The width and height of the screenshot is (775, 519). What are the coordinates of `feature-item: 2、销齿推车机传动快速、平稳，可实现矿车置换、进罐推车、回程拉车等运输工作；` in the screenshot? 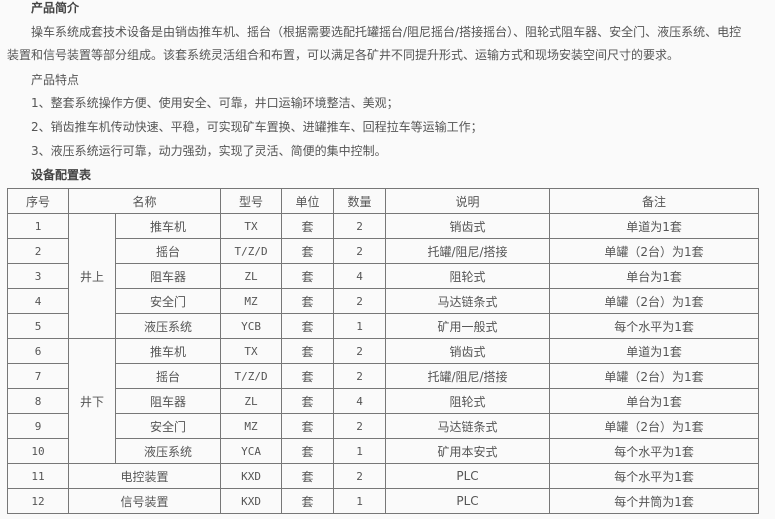 It's located at (257, 127).